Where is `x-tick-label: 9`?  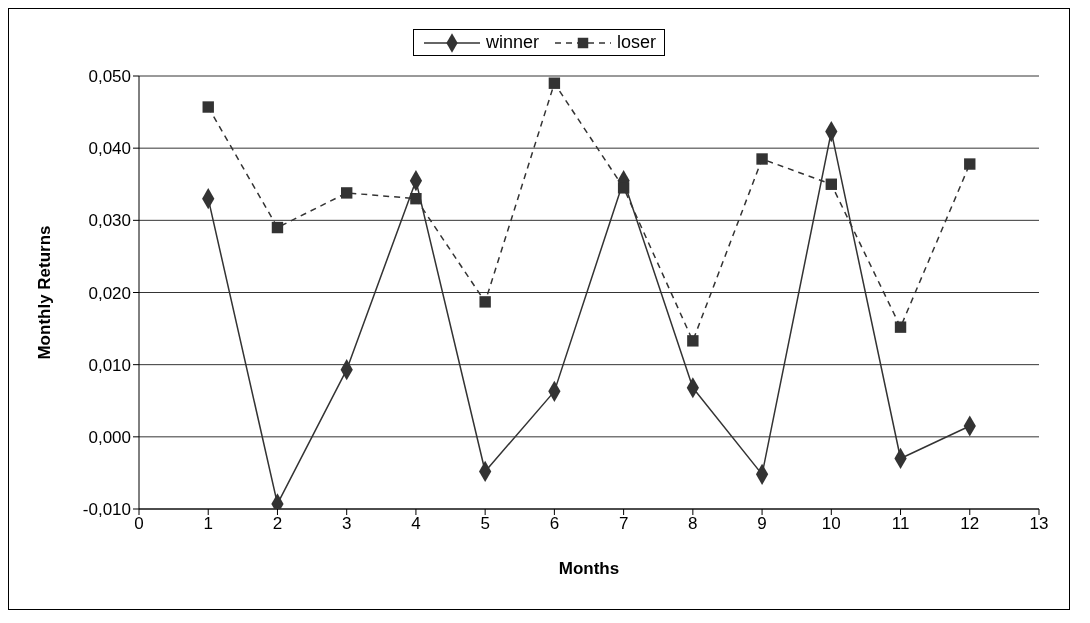 x-tick-label: 9 is located at coordinates (762, 524).